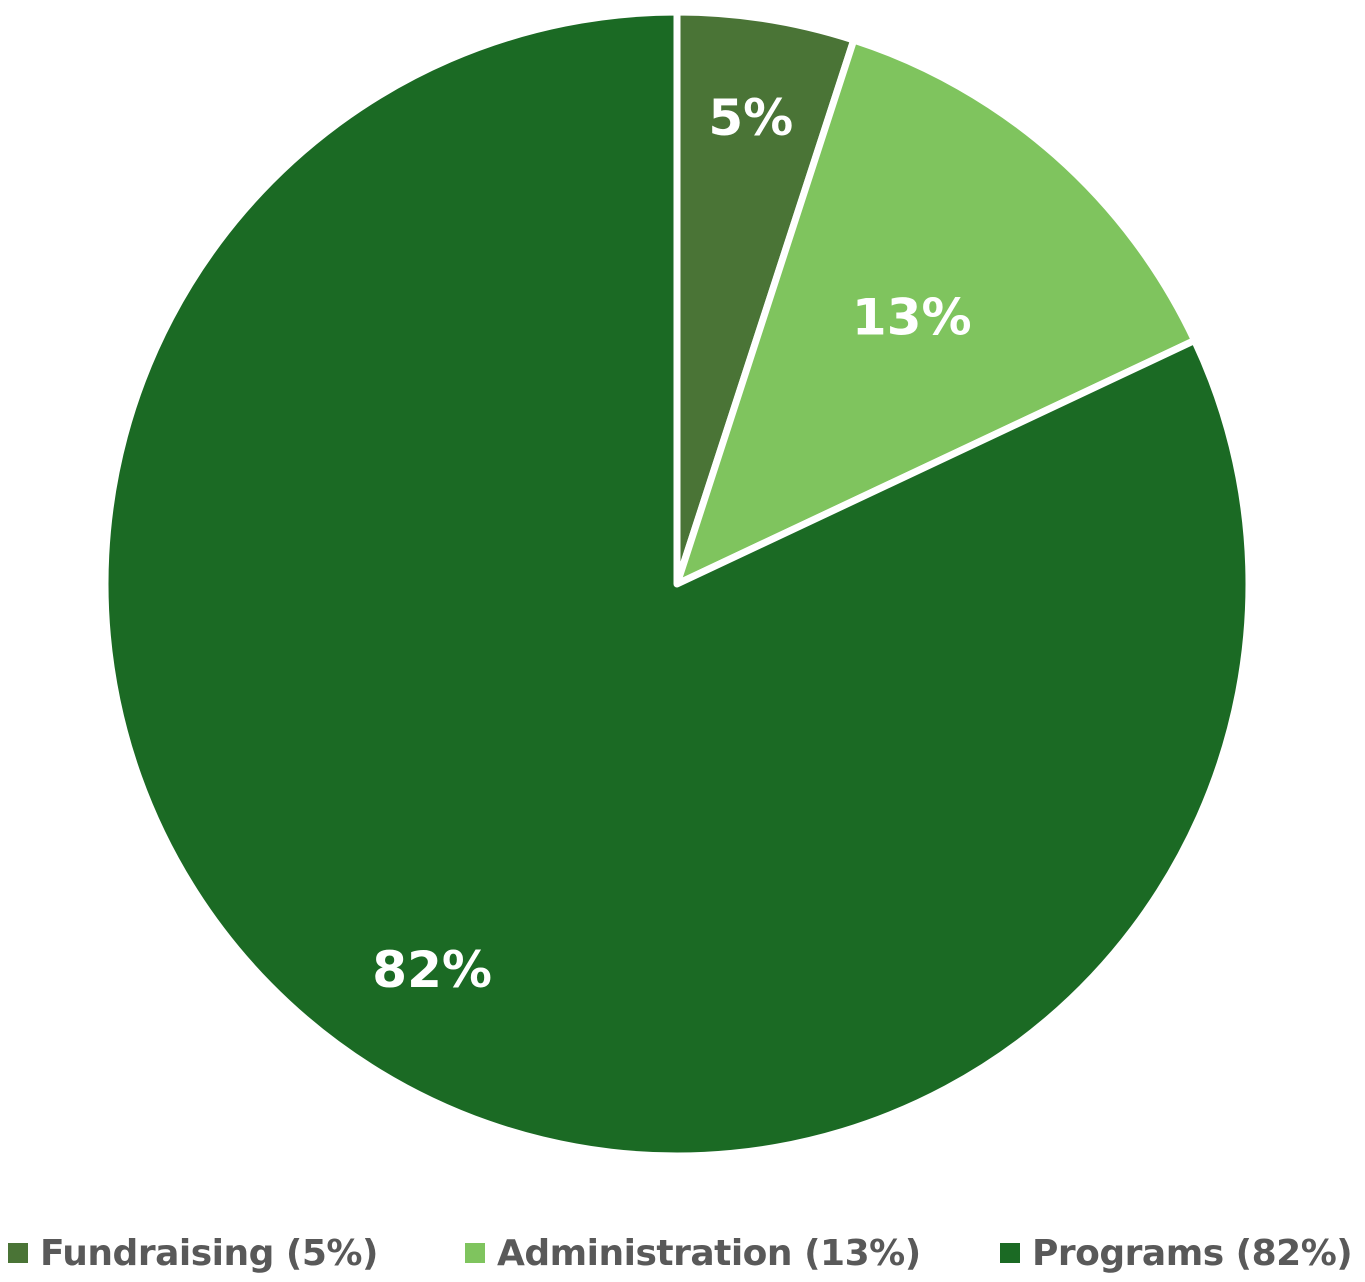  What do you see at coordinates (1192, 1253) in the screenshot?
I see `legend-label-programs: Programs (82%)` at bounding box center [1192, 1253].